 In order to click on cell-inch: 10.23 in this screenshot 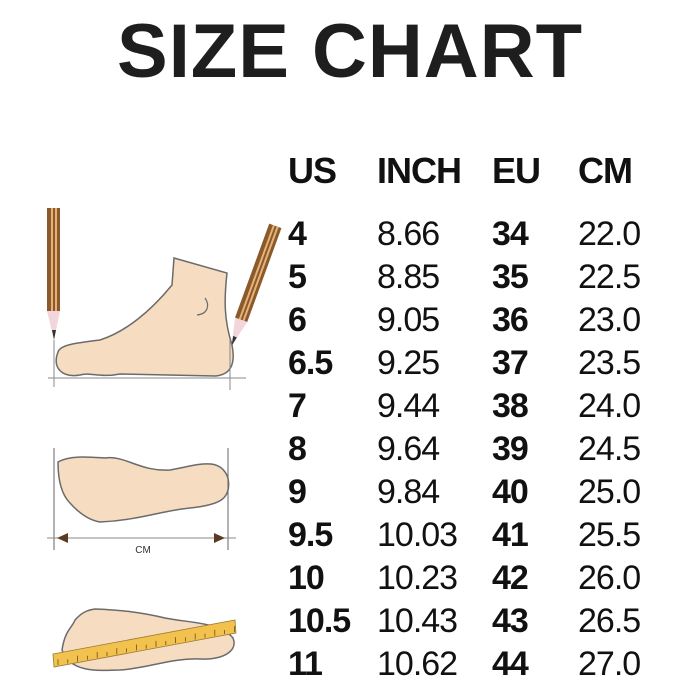, I will do `click(417, 578)`.